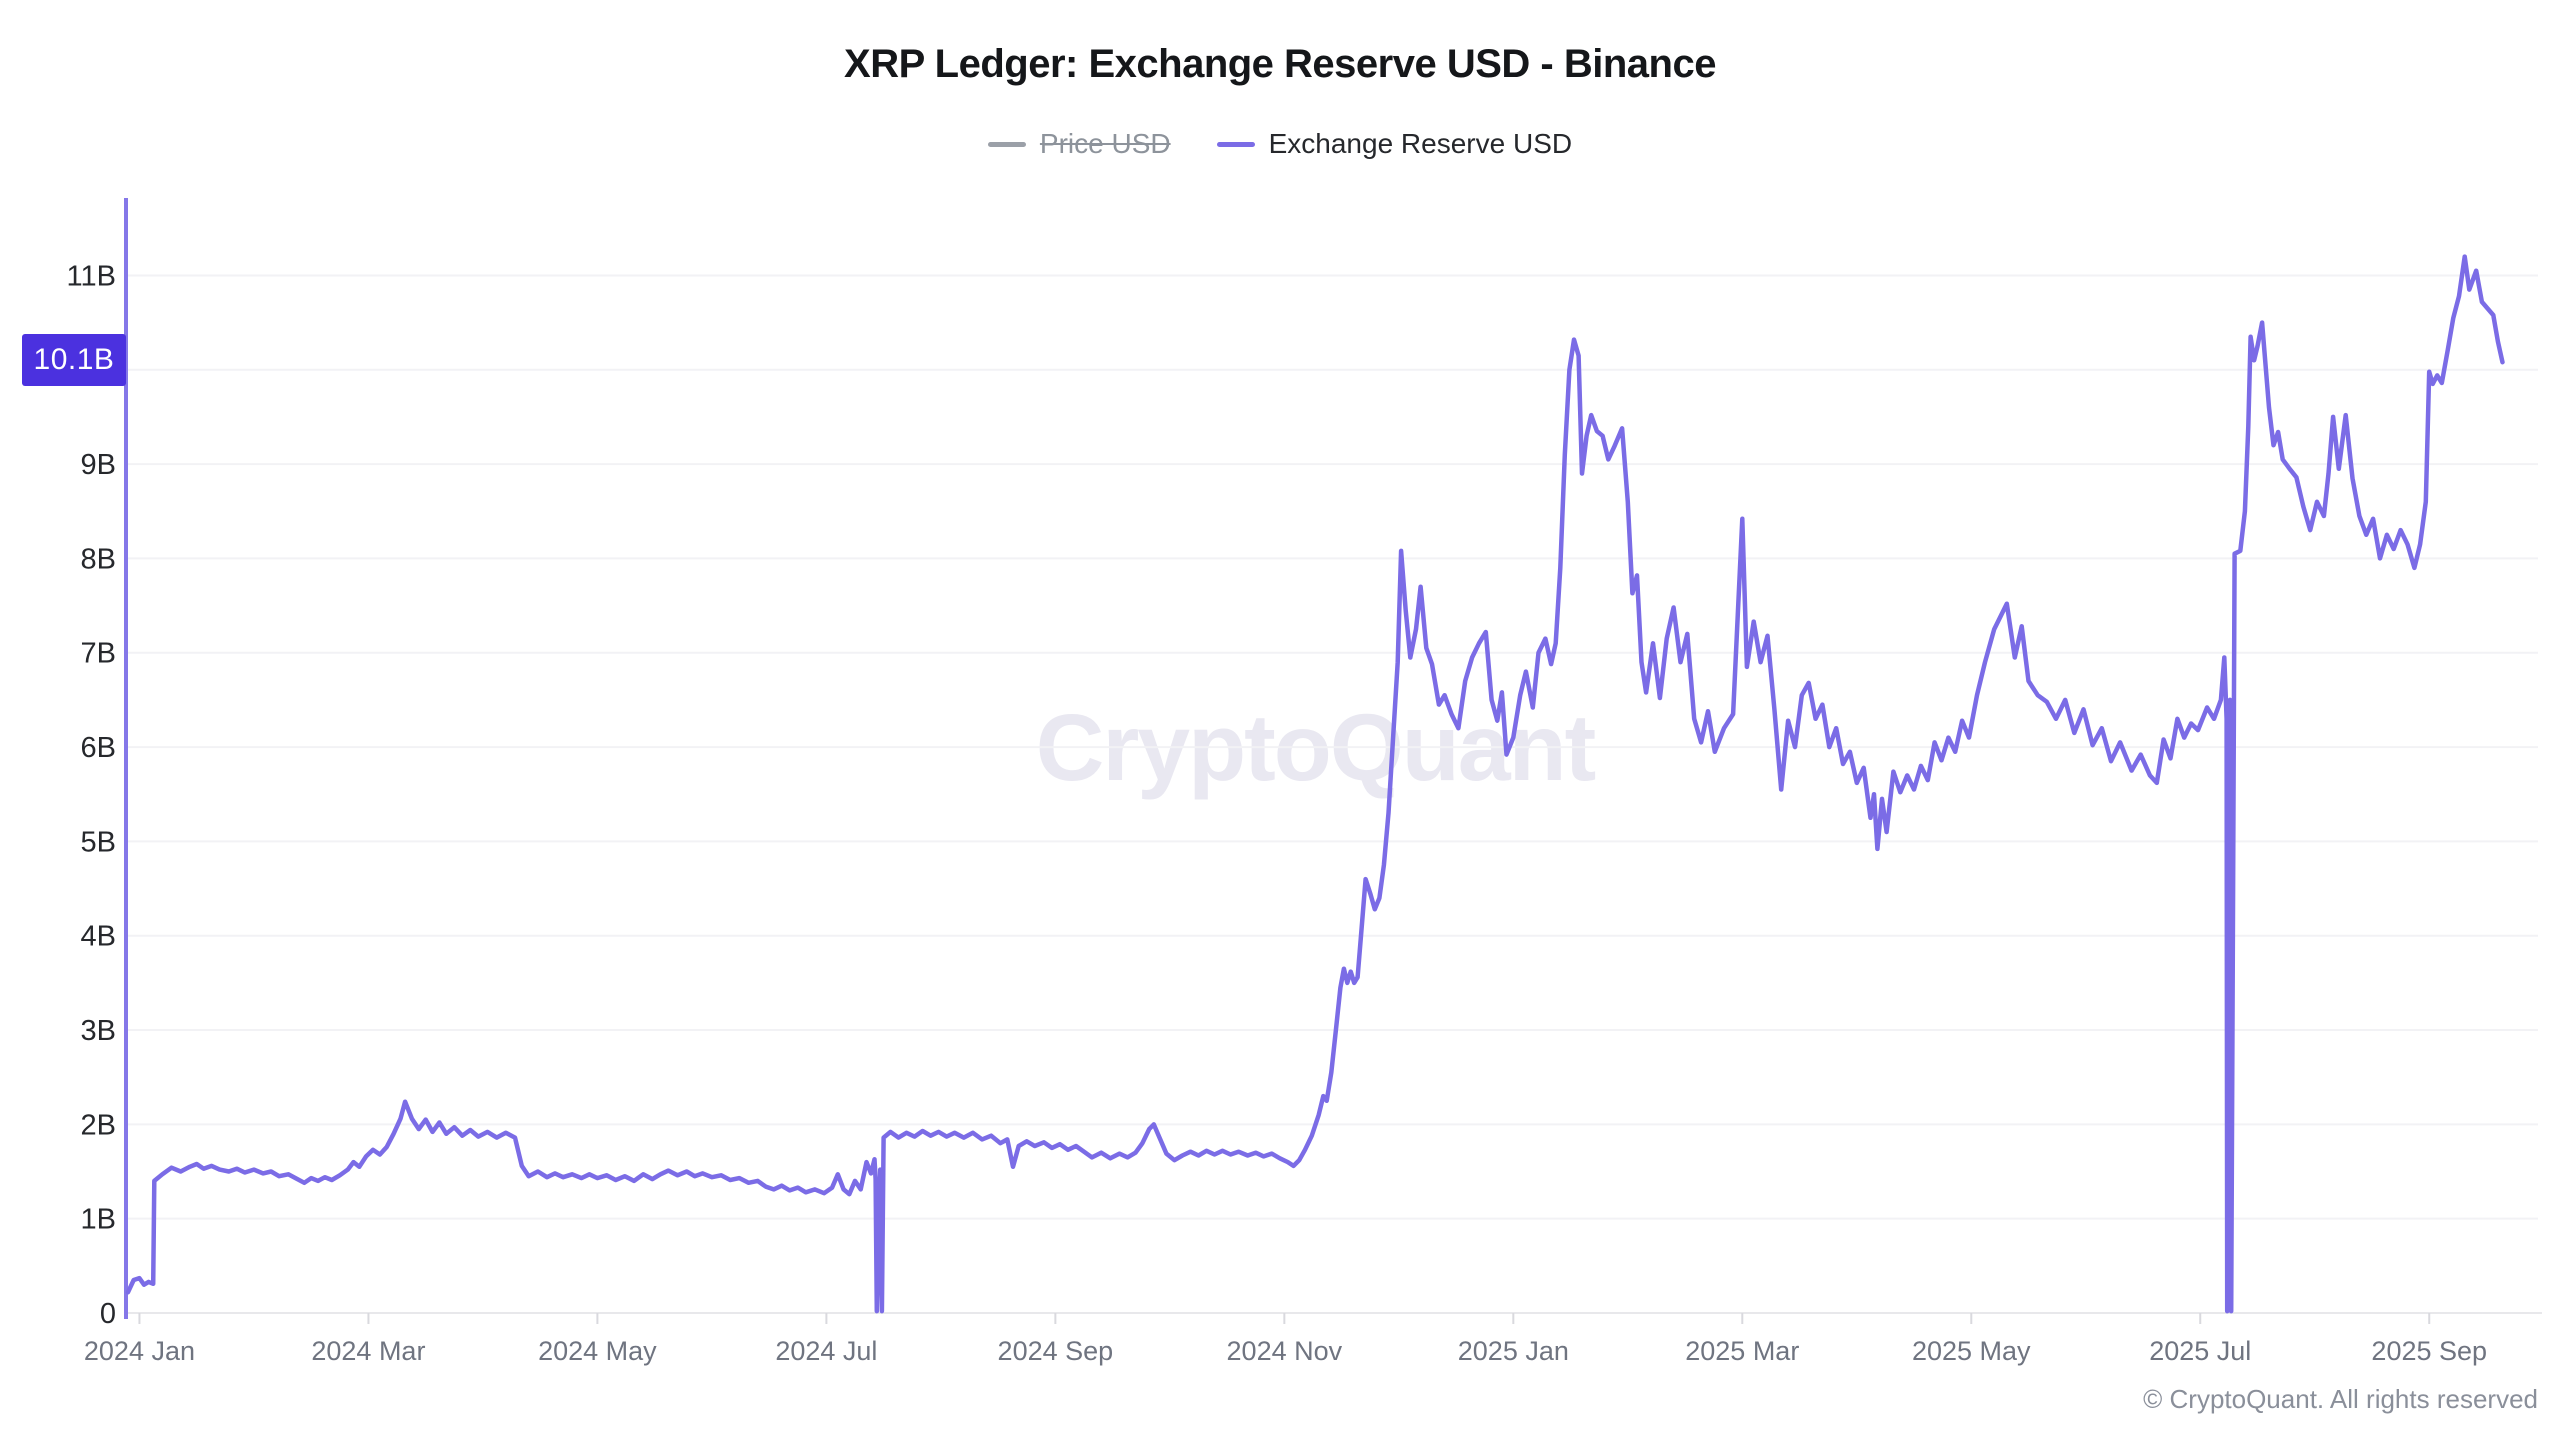  Describe the element at coordinates (139, 1351) in the screenshot. I see `x-tick-label: 2024 Jan` at that location.